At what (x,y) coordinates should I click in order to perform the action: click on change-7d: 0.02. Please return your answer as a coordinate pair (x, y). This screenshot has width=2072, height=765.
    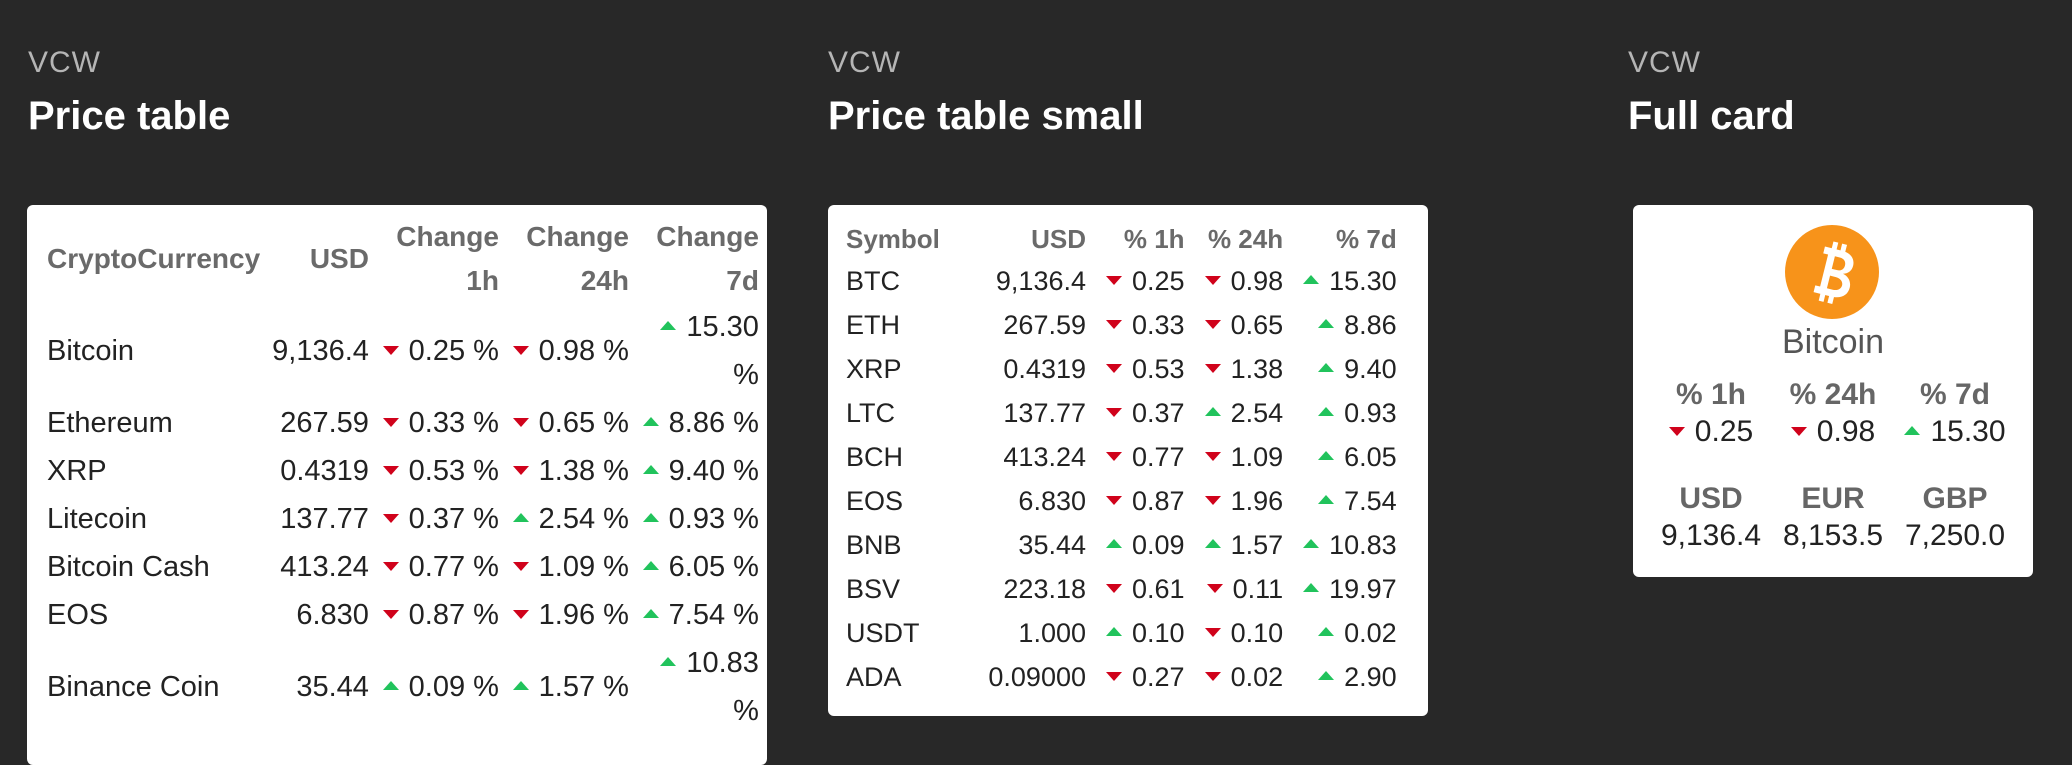
    Looking at the image, I should click on (1340, 633).